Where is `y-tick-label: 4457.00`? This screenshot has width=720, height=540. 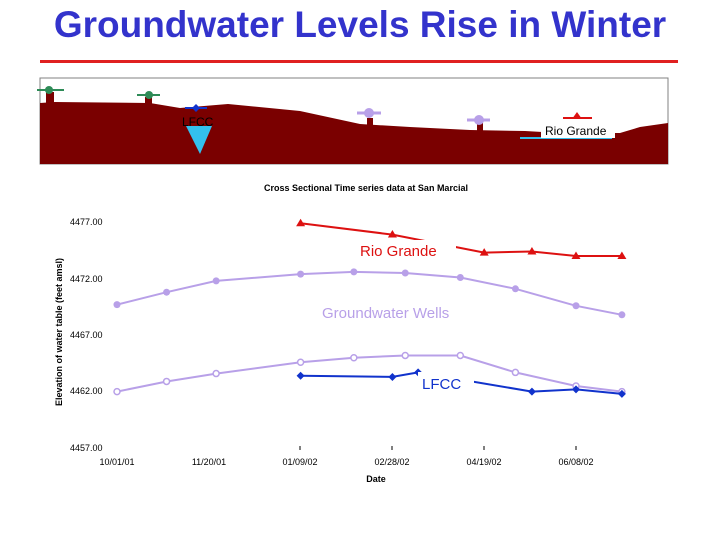
y-tick-label: 4457.00 is located at coordinates (86, 448).